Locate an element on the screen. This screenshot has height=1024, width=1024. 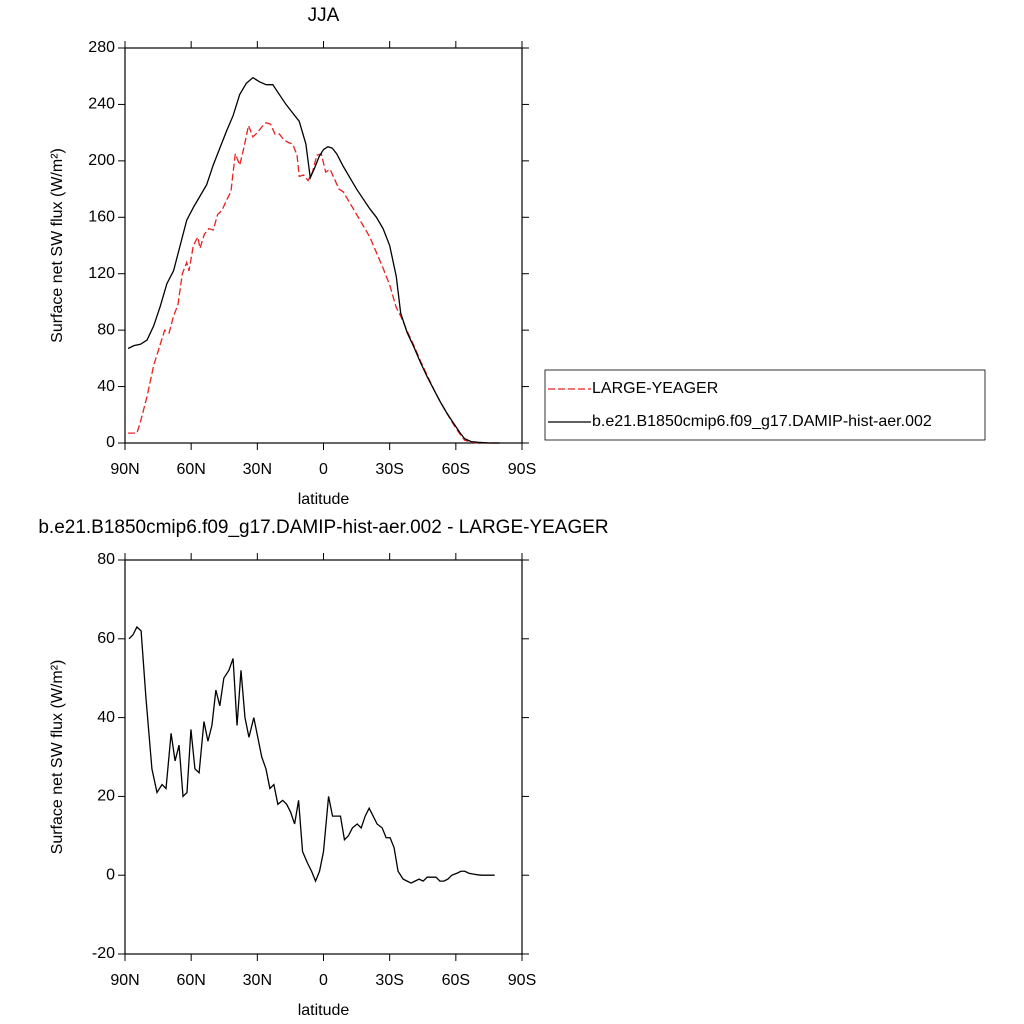
y-tick-label: 280 is located at coordinates (101, 47).